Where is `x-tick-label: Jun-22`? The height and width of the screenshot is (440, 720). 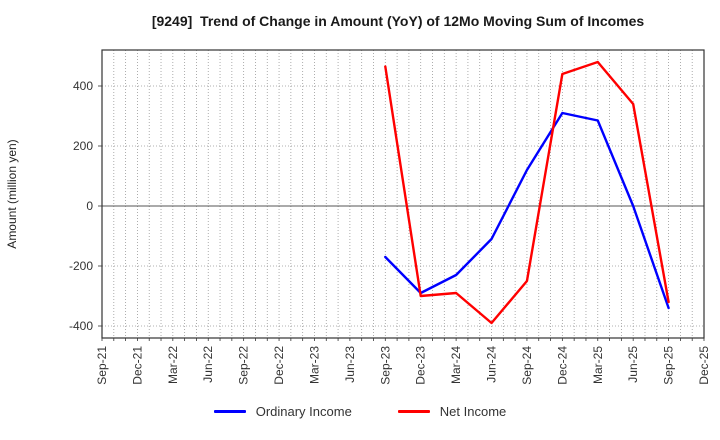
x-tick-label: Jun-22 is located at coordinates (208, 364).